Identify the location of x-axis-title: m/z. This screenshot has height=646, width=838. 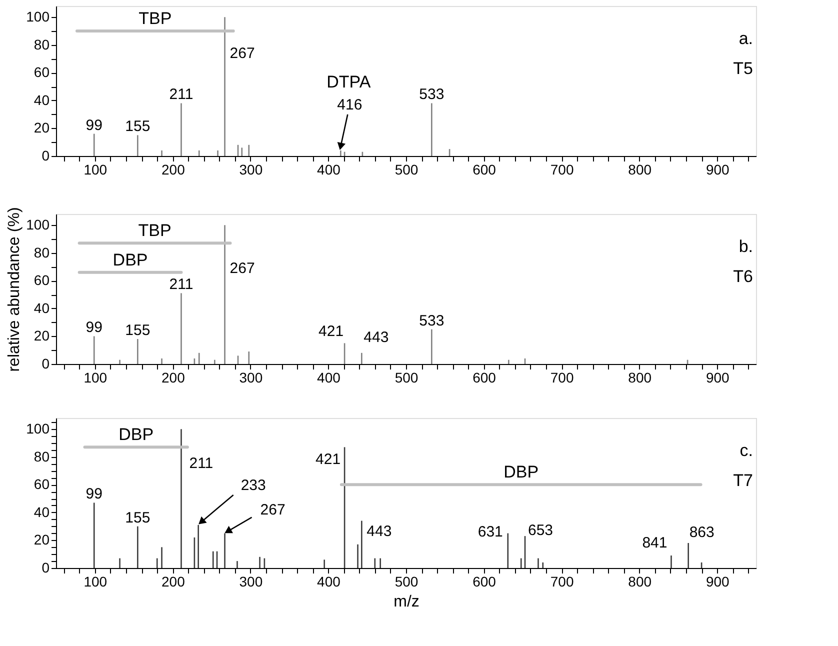
(407, 602).